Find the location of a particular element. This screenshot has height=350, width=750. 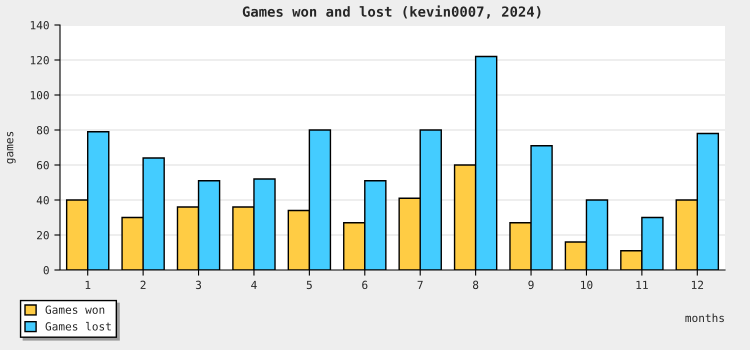

x-axis-title: months is located at coordinates (704, 318).